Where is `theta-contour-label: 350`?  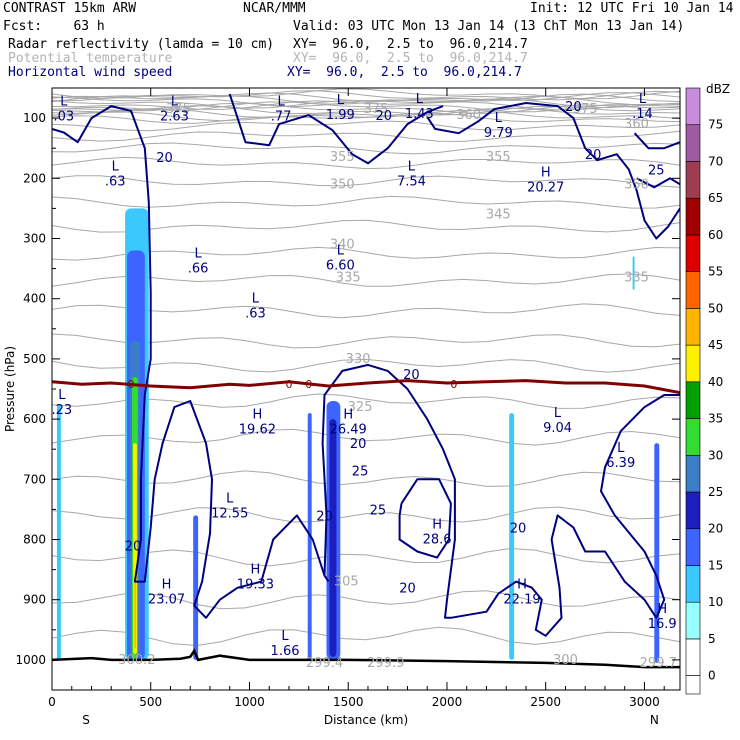 theta-contour-label: 350 is located at coordinates (342, 184).